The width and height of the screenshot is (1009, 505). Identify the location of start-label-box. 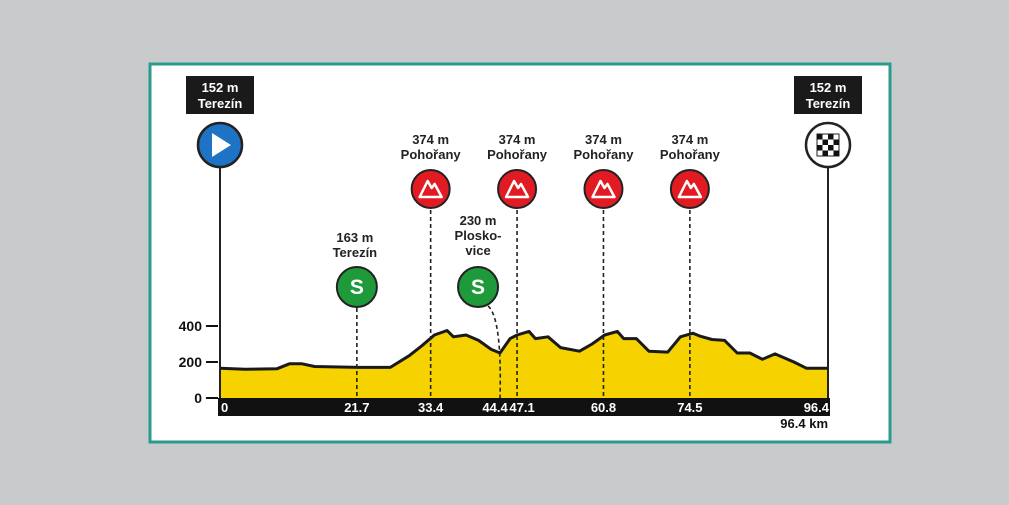
(220, 95).